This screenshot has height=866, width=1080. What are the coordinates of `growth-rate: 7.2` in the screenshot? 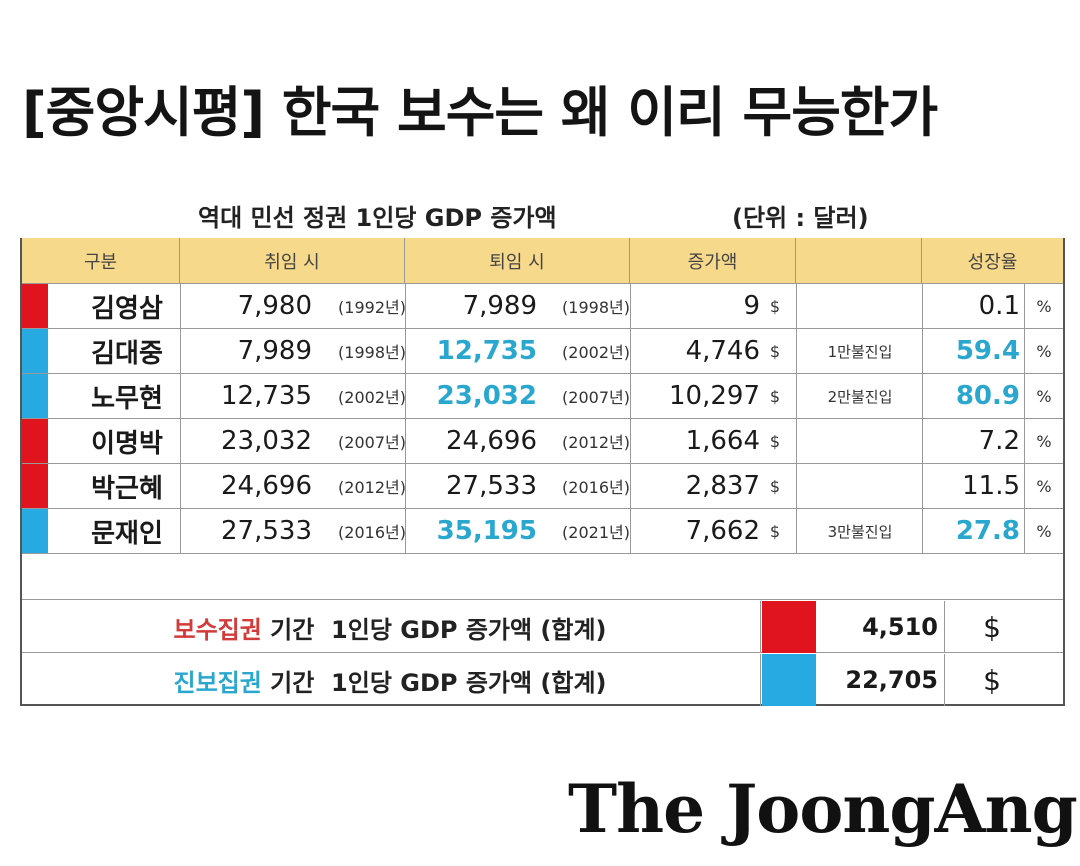 It's located at (999, 441).